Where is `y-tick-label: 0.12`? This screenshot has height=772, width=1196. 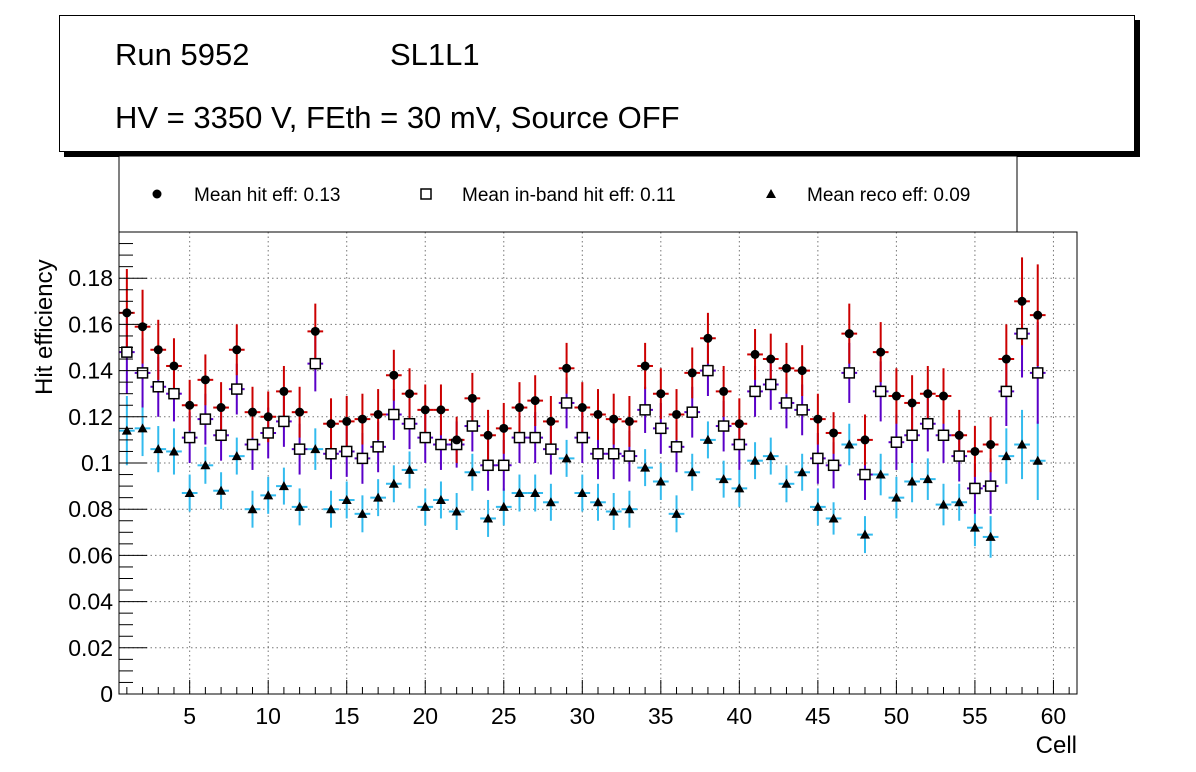
y-tick-label: 0.12 is located at coordinates (90, 417).